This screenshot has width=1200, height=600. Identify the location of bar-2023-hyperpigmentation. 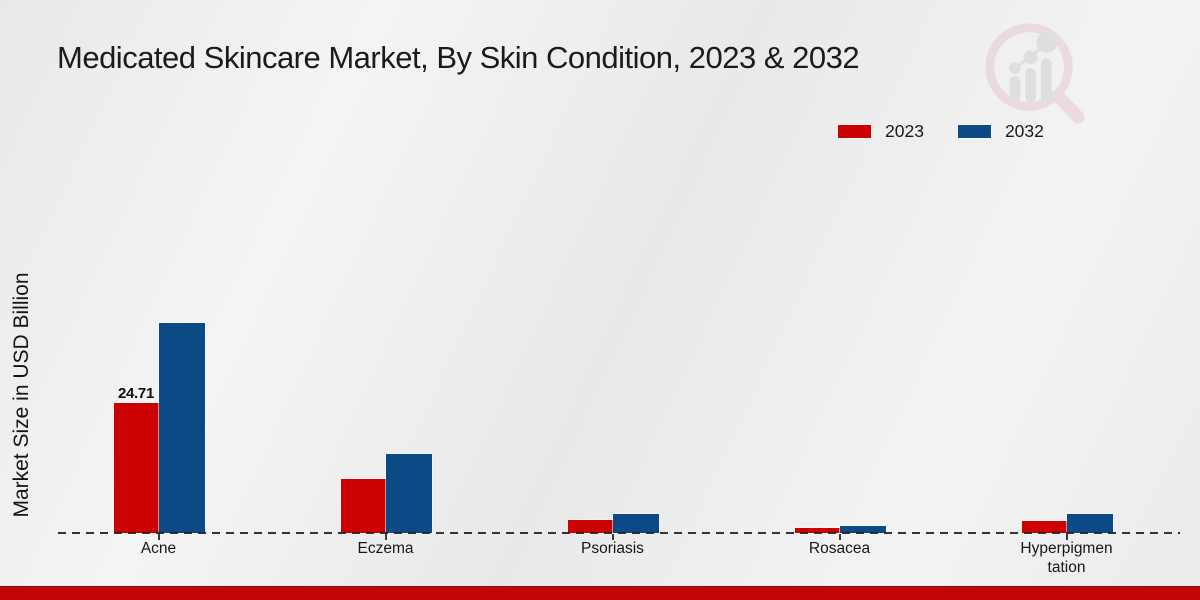
(1044, 527).